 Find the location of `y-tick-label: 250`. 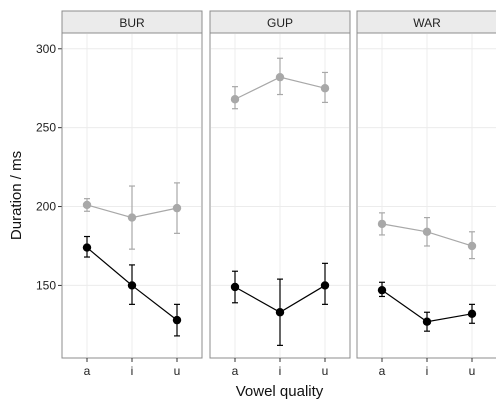

y-tick-label: 250 is located at coordinates (46, 128).